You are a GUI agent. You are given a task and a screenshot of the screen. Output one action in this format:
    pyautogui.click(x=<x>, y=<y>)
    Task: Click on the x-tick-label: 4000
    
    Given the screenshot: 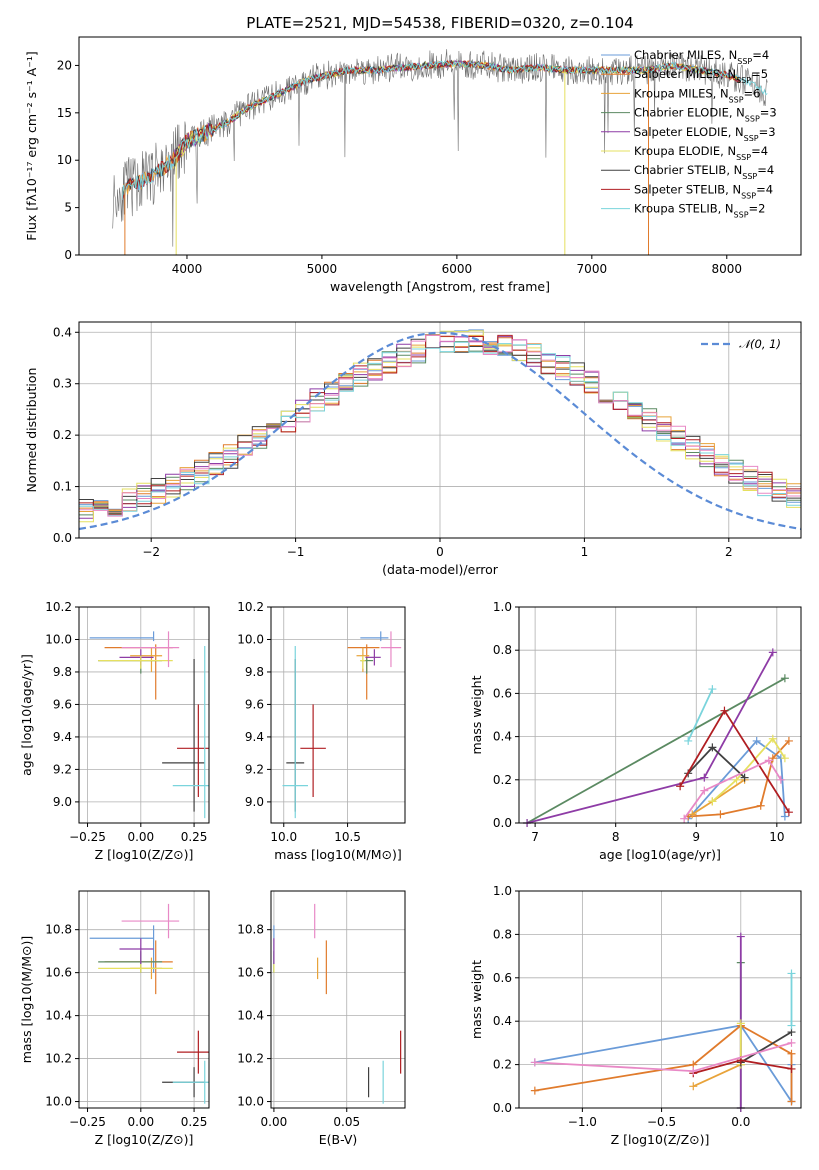 What is the action you would take?
    pyautogui.click(x=187, y=269)
    